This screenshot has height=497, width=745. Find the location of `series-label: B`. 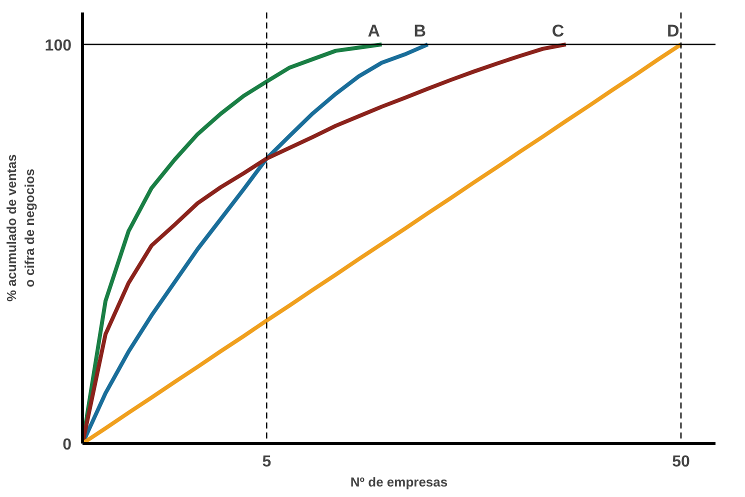

series-label: B is located at coordinates (420, 30).